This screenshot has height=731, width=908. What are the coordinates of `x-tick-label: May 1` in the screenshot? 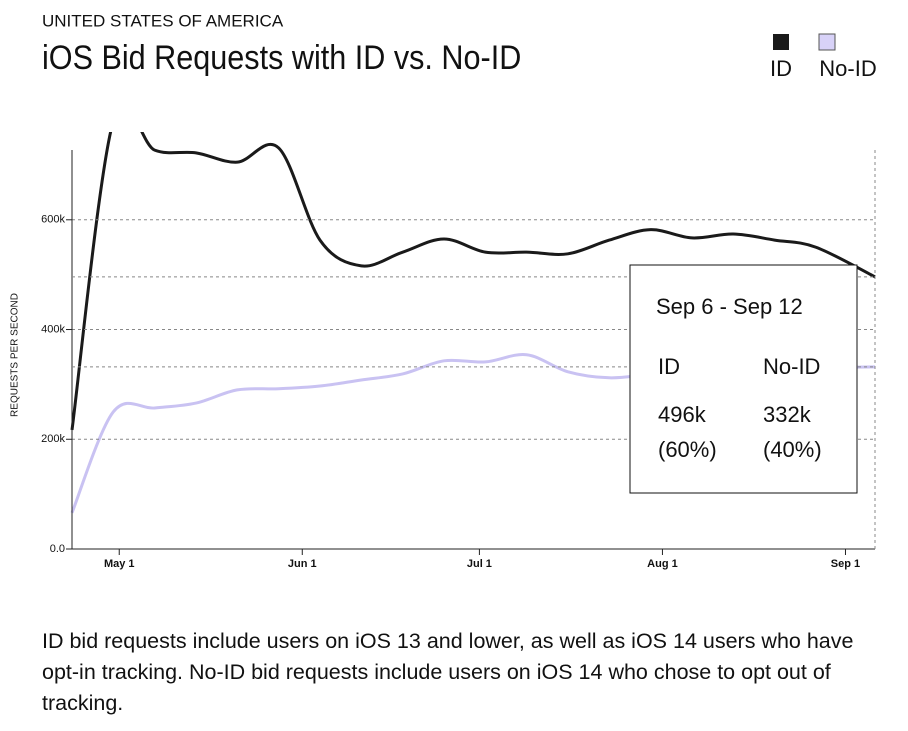 It's located at (119, 564).